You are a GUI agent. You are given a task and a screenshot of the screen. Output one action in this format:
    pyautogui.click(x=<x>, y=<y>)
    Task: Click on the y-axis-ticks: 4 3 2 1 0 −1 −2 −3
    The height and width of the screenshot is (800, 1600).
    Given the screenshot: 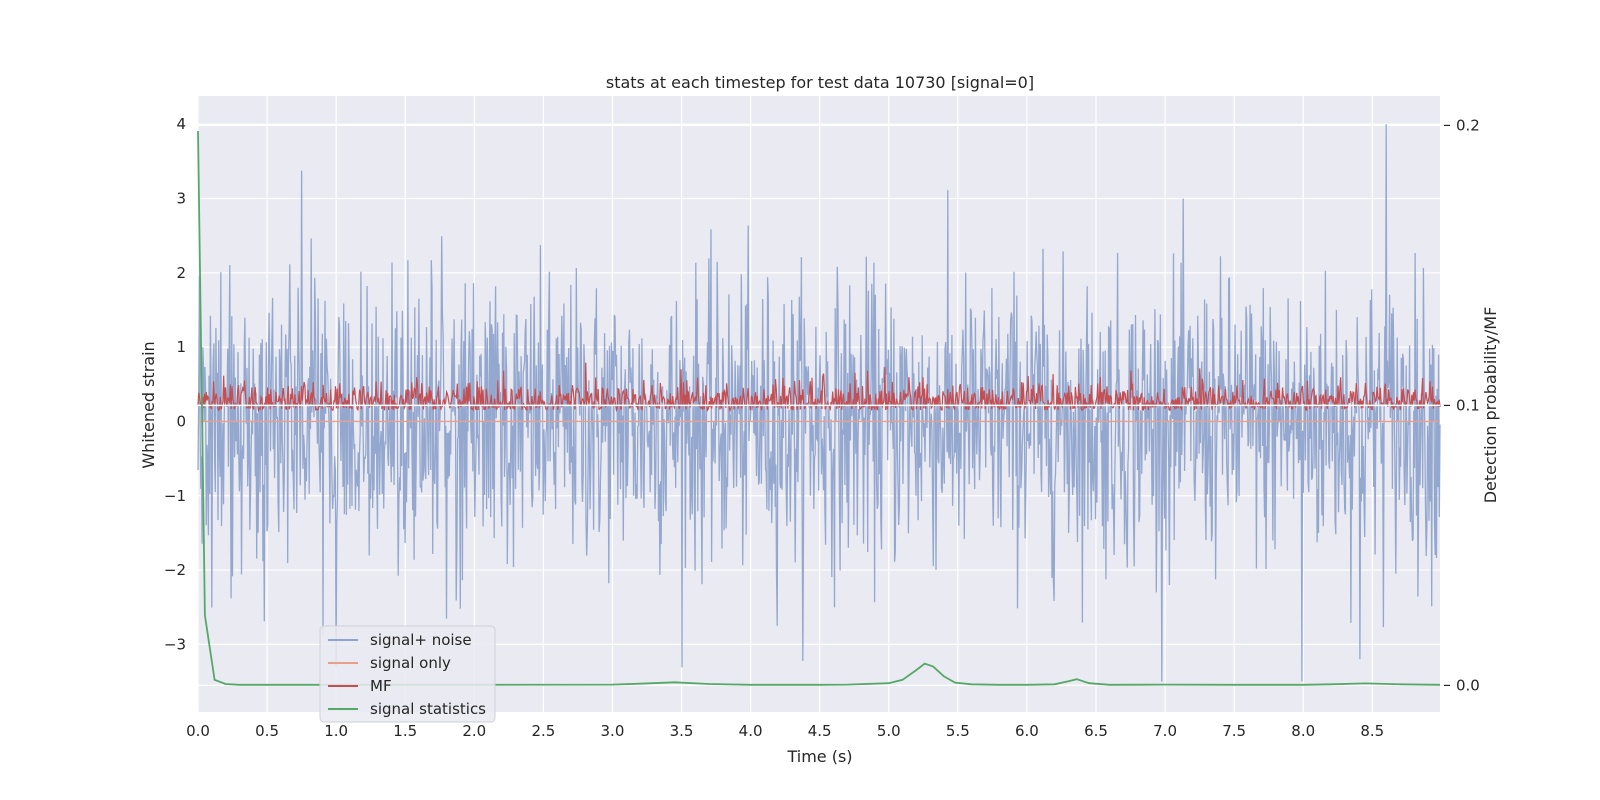 What is the action you would take?
    pyautogui.click(x=175, y=384)
    